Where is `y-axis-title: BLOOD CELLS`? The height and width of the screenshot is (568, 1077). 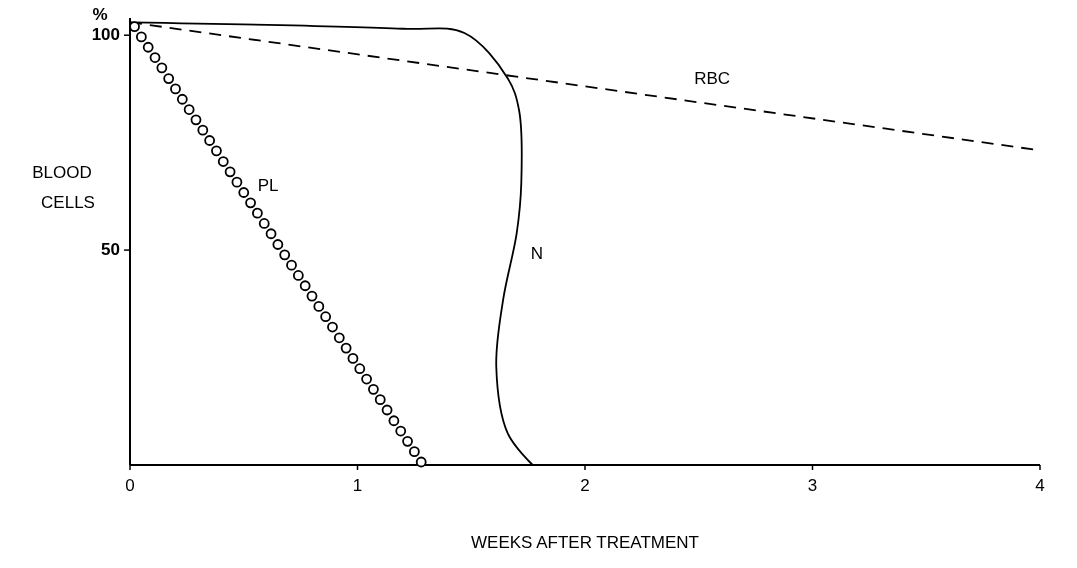 y-axis-title: BLOOD CELLS is located at coordinates (63, 187).